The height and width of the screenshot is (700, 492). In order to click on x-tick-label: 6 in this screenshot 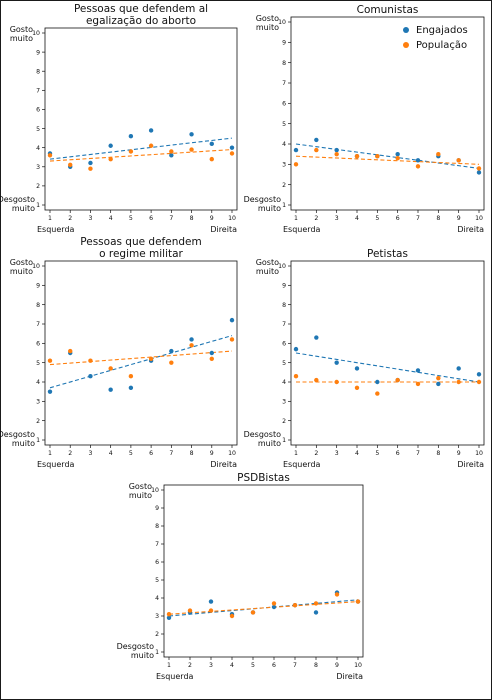, I will do `click(274, 665)`.